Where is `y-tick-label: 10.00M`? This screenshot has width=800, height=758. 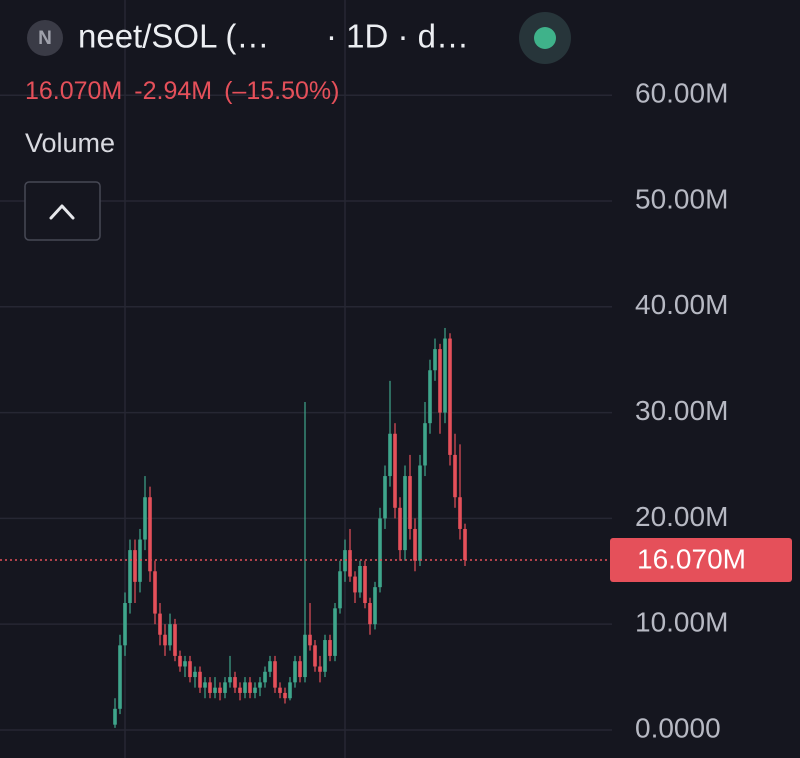 y-tick-label: 10.00M is located at coordinates (681, 622).